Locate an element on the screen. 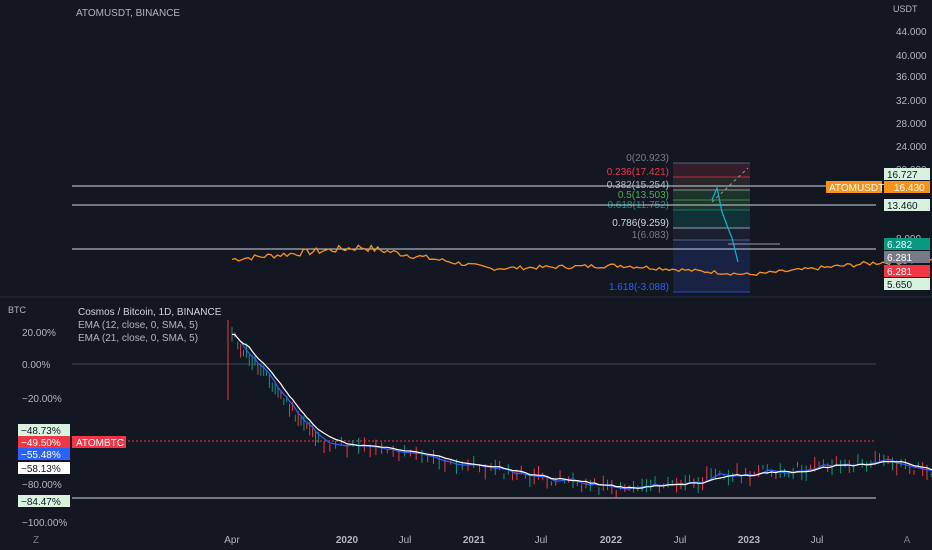 This screenshot has width=932, height=550. price-tag: 13.460 is located at coordinates (902, 206).